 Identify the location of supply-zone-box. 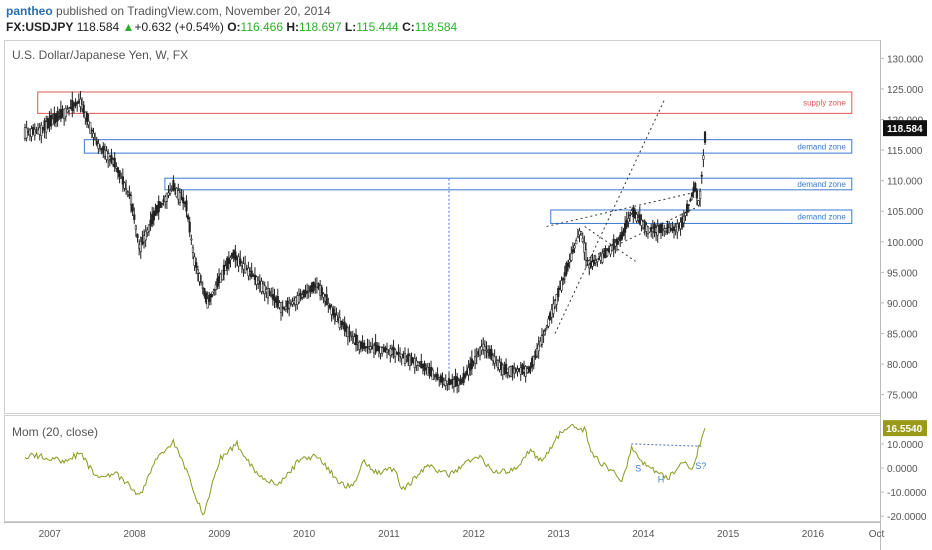
(445, 102).